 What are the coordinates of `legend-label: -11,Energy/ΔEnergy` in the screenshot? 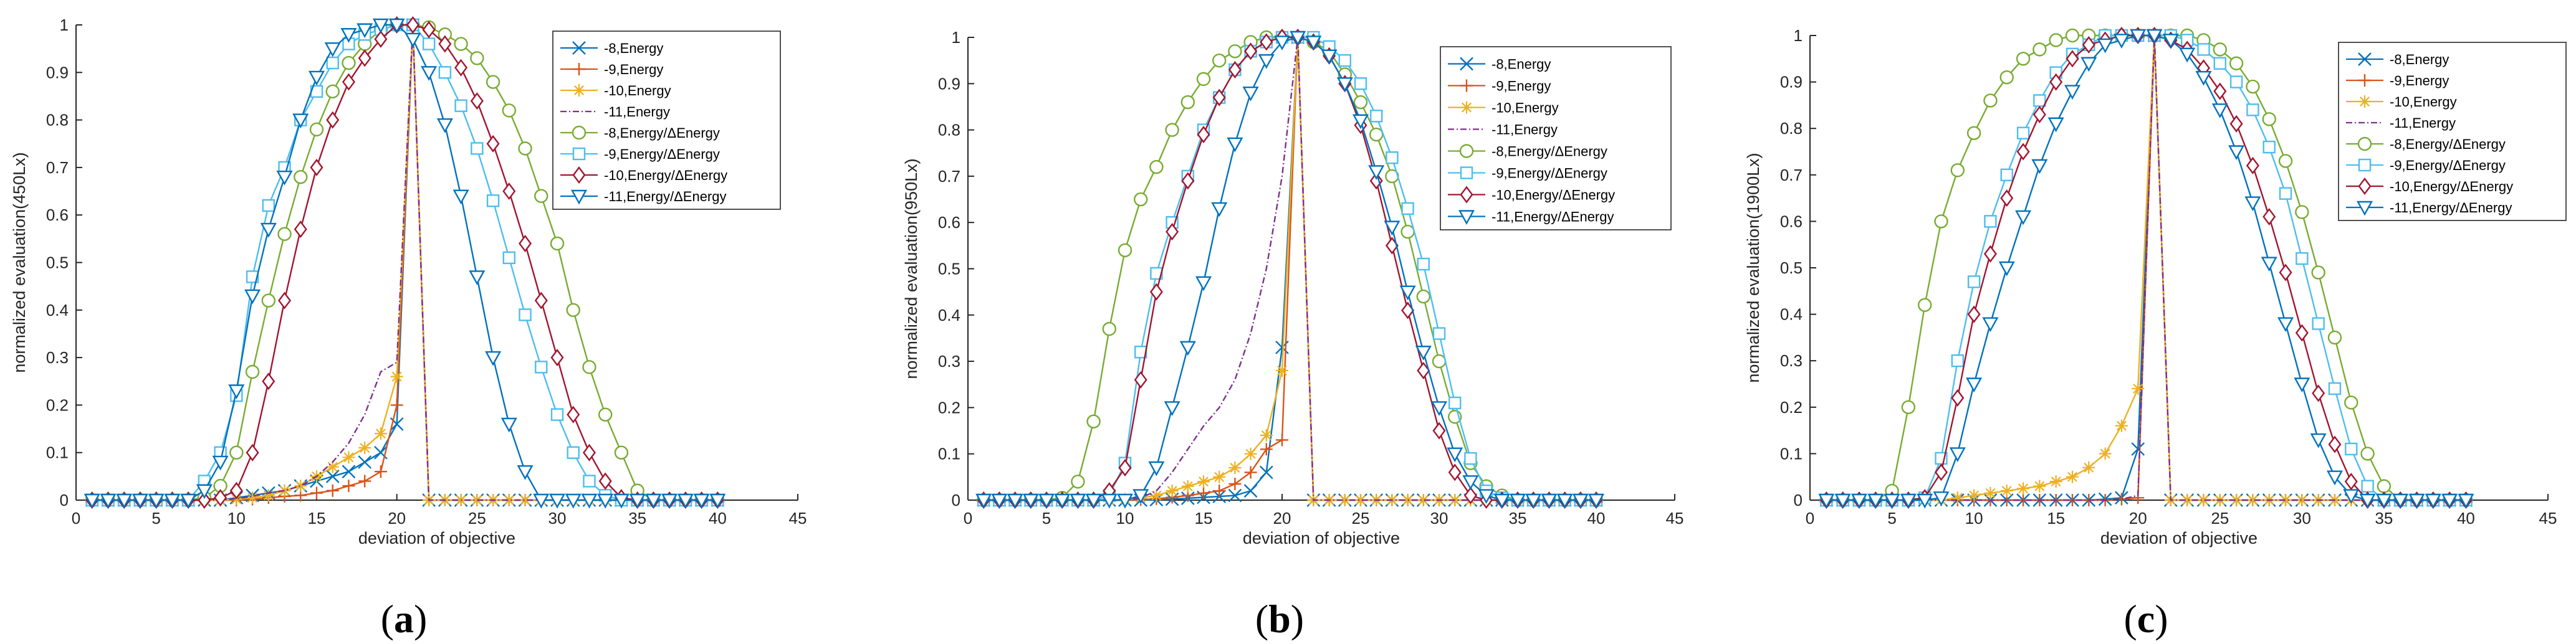 It's located at (666, 196).